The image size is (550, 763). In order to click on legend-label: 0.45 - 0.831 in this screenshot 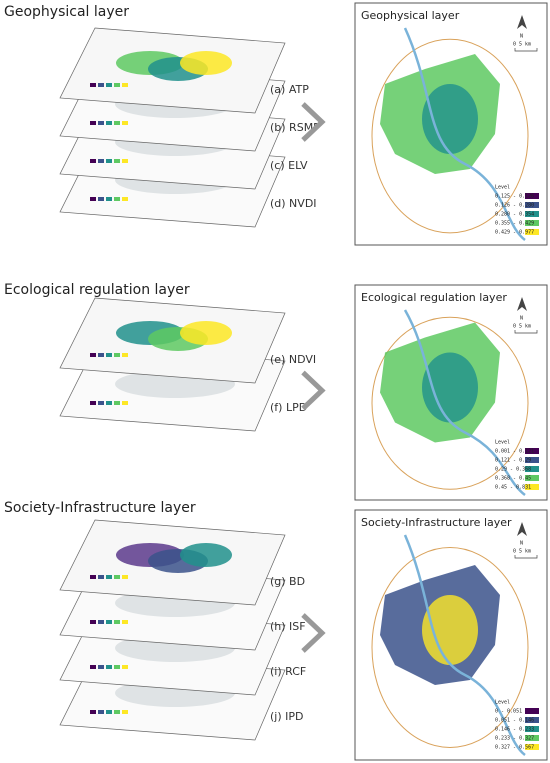, I will do `click(513, 488)`.